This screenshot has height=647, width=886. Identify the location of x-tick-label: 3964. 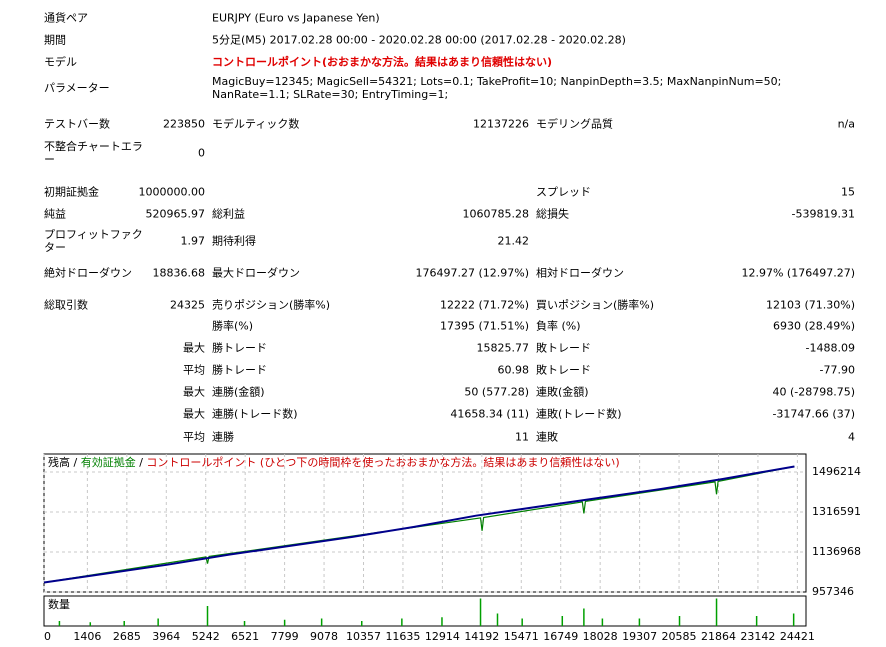
(166, 636).